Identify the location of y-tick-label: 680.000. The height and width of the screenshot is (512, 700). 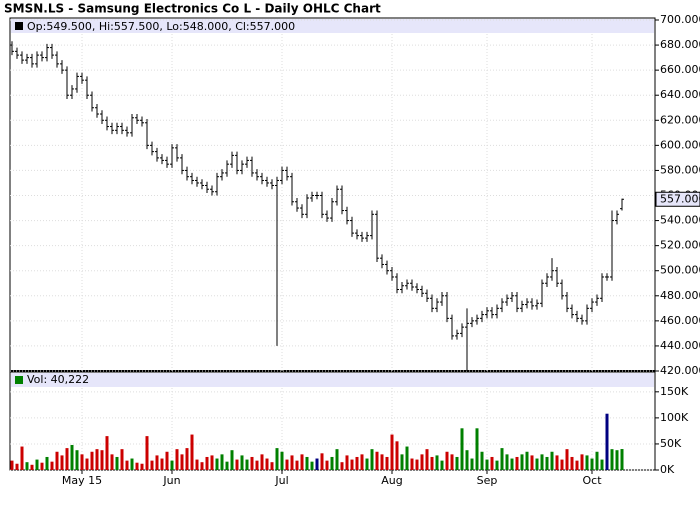
(680, 44).